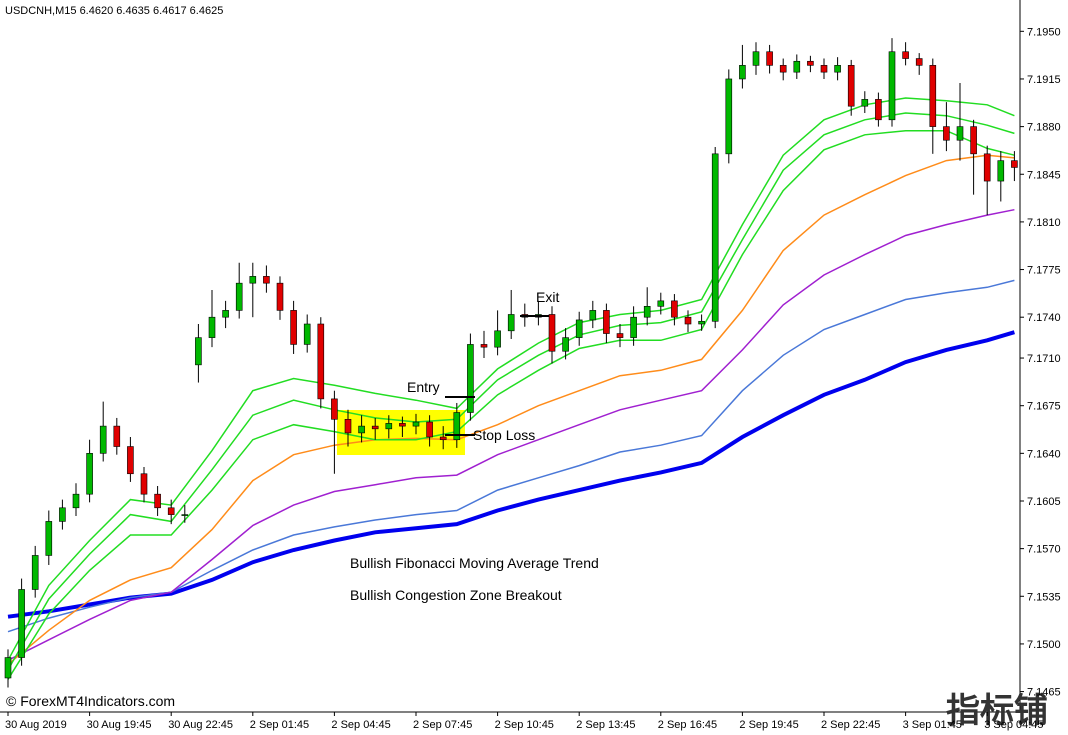  What do you see at coordinates (442, 725) in the screenshot?
I see `x-tick-label: 2 Sep 07:45` at bounding box center [442, 725].